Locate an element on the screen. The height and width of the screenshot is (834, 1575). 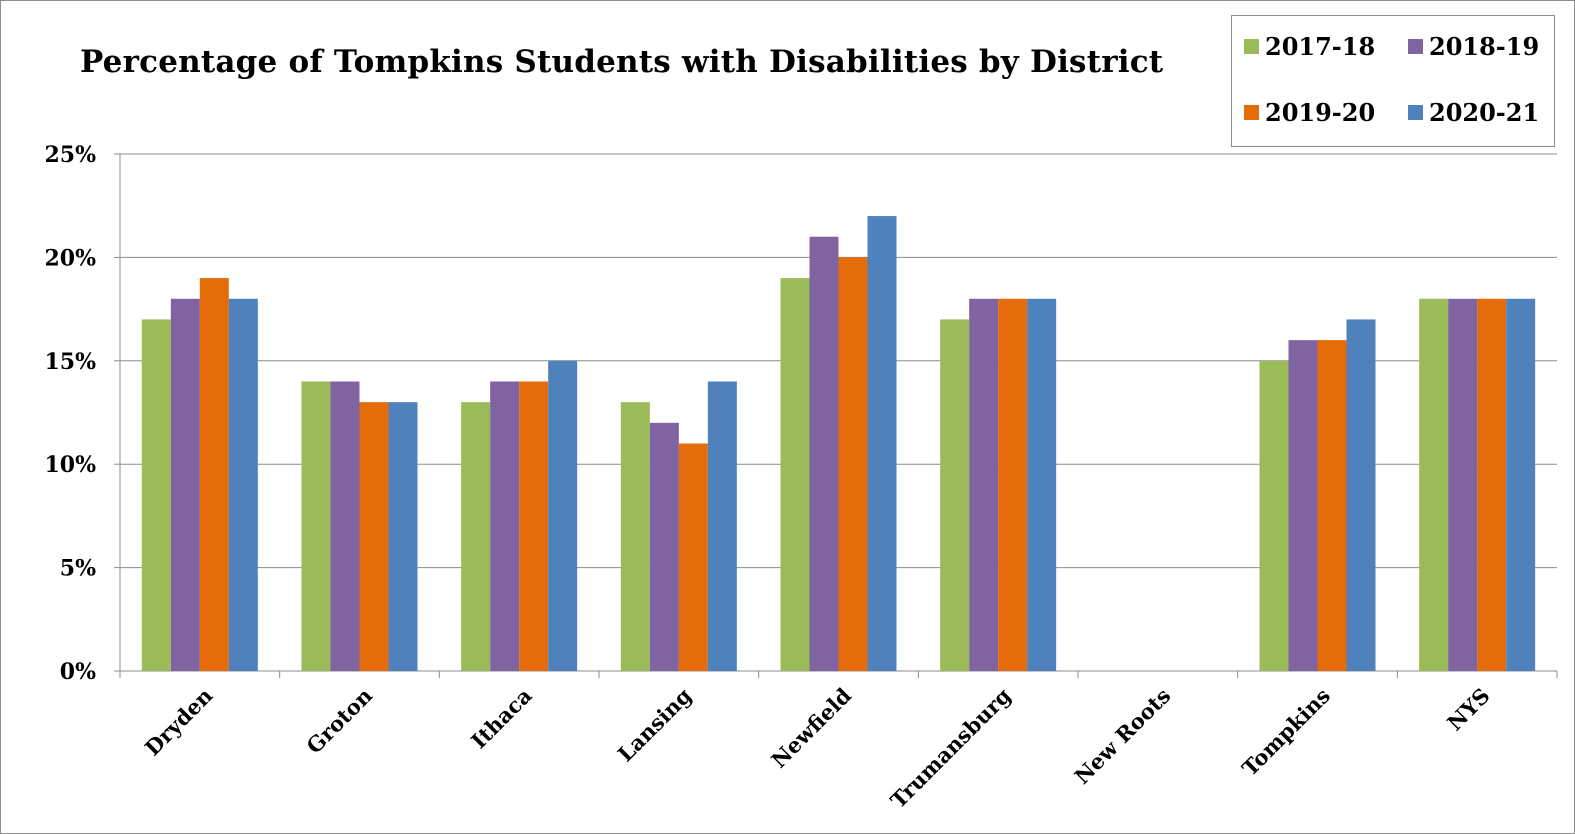
x-tick-label-newfield: Newfield is located at coordinates (811, 728).